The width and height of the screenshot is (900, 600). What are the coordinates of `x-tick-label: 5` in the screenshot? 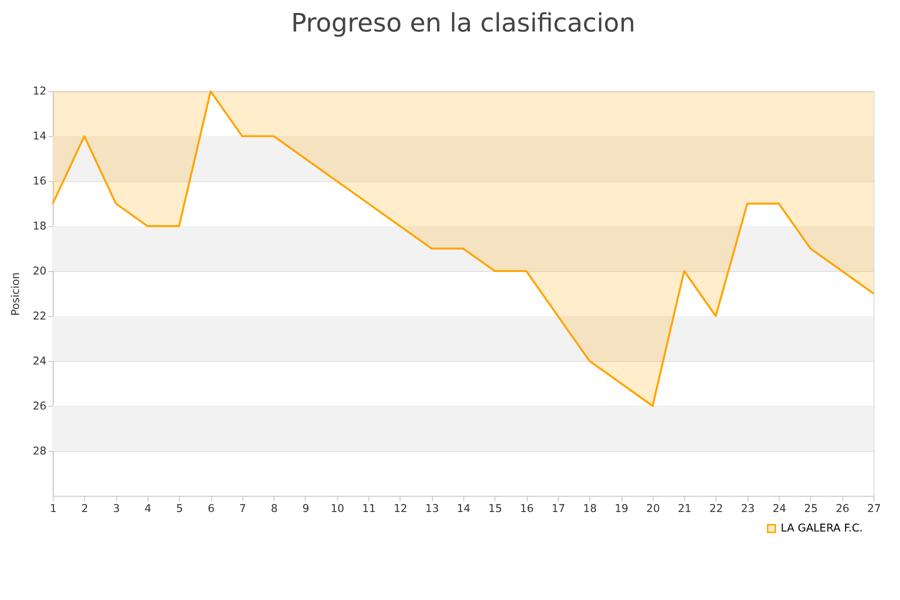 It's located at (179, 508).